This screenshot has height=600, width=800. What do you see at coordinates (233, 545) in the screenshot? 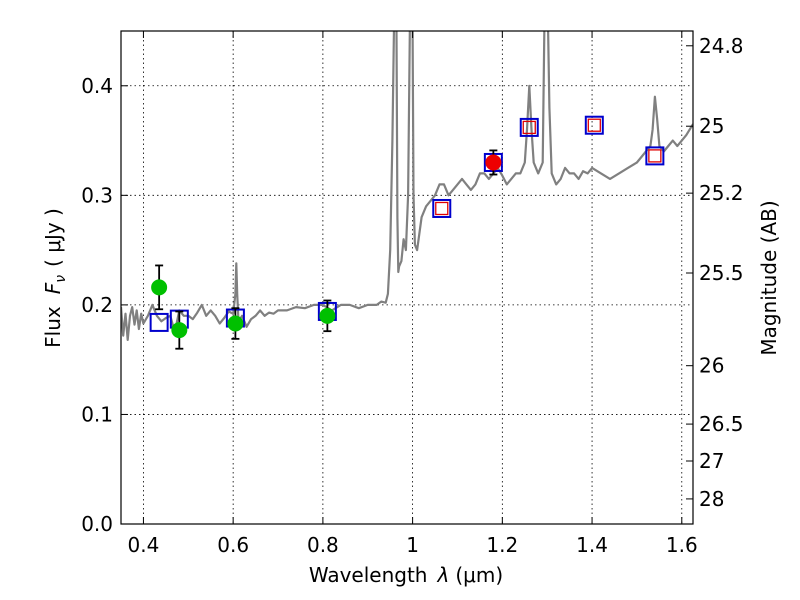
I see `x-tick-label: 0.6` at bounding box center [233, 545].